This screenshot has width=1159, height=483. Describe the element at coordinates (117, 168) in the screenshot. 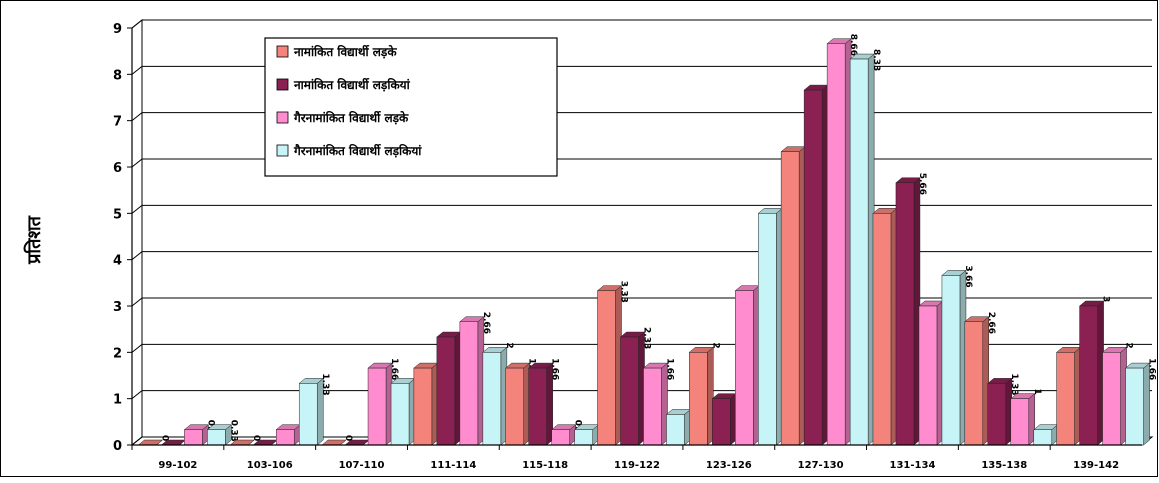

I see `y-tick-label: 6` at that location.